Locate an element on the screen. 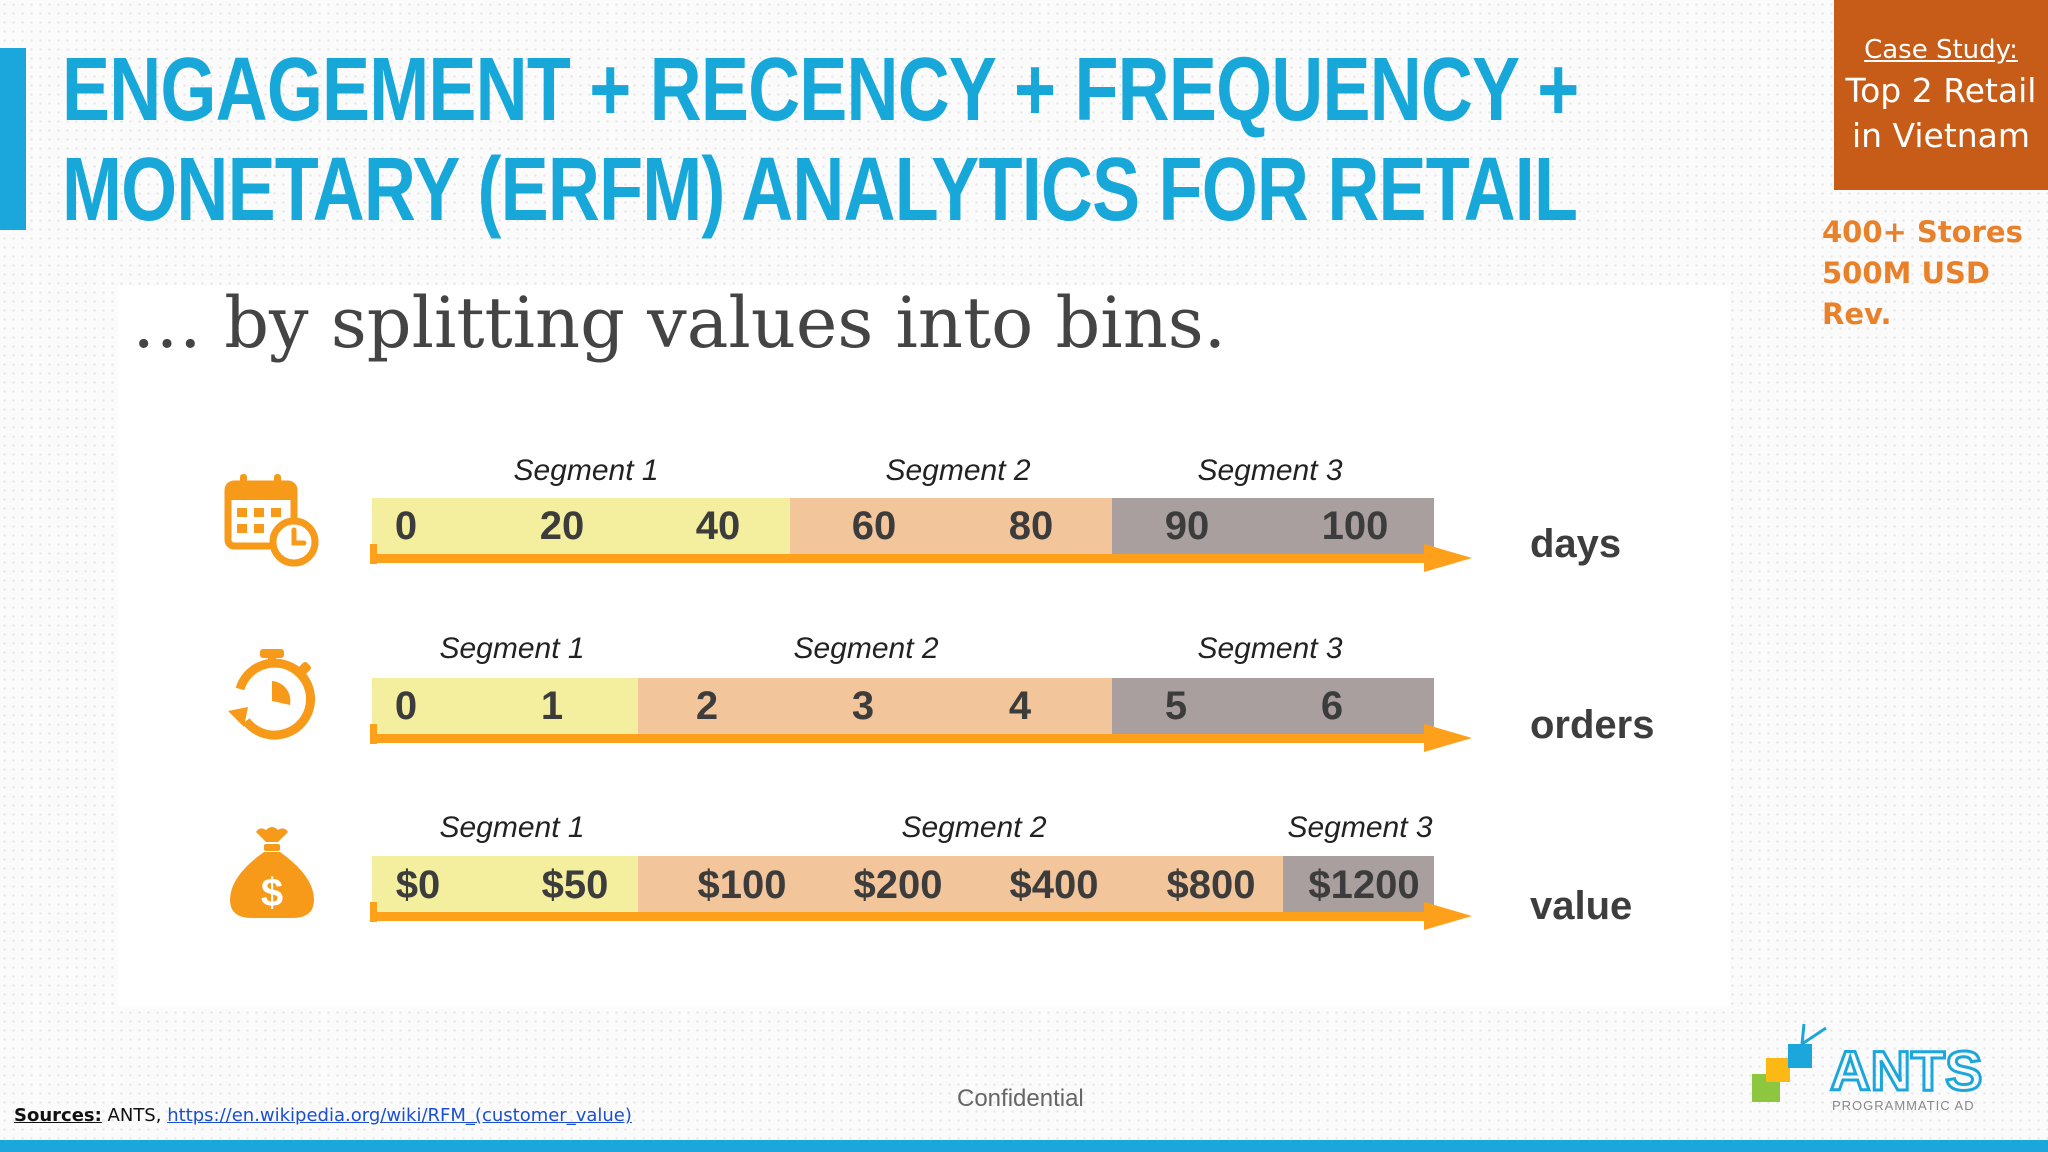 The image size is (2048, 1152). case-study-box: Case Study: Top 2 Retail in Vietnam is located at coordinates (1941, 95).